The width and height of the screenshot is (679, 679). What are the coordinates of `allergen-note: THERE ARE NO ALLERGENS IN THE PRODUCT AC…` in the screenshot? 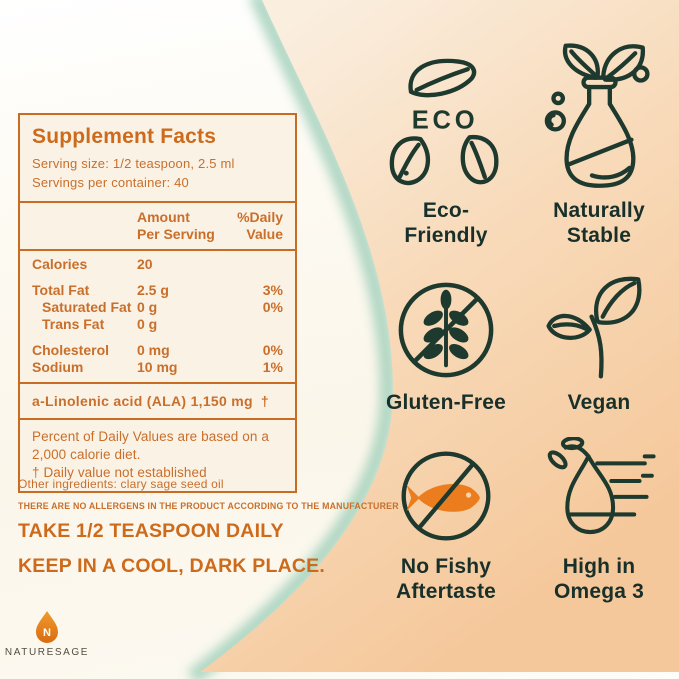 It's located at (208, 506).